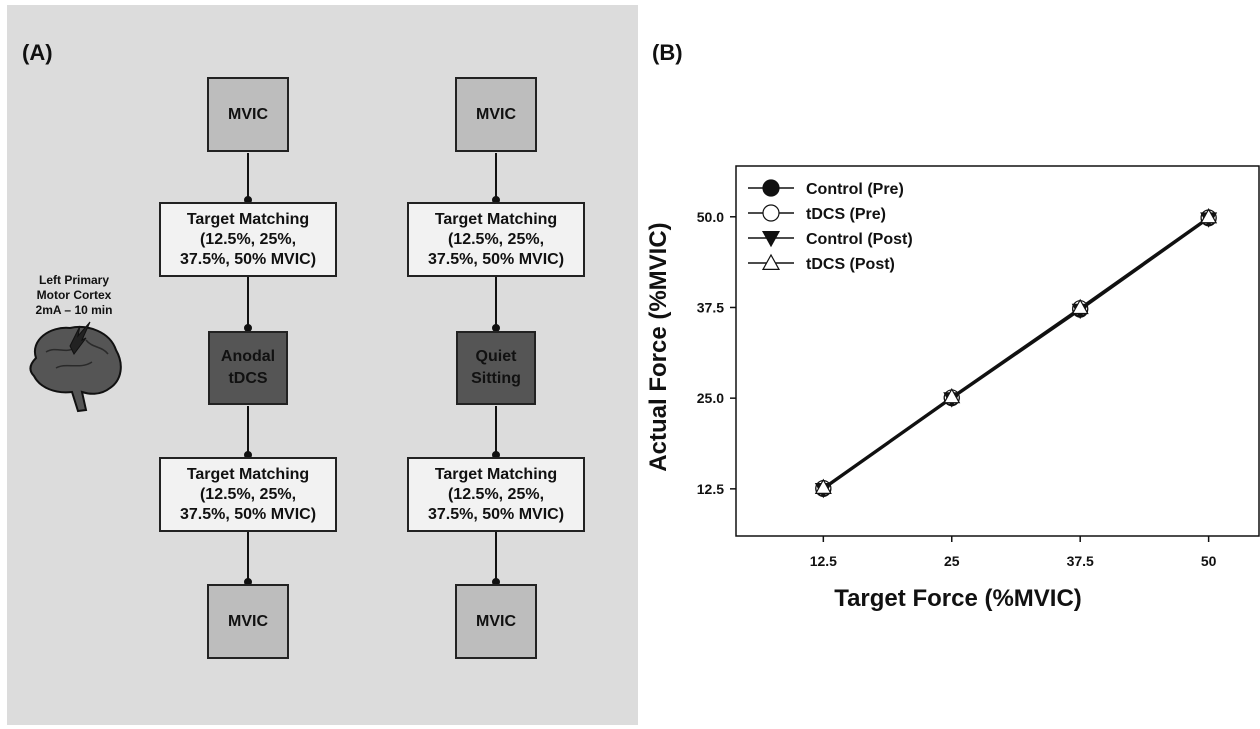  What do you see at coordinates (710, 217) in the screenshot?
I see `y-tick-label: 50.0` at bounding box center [710, 217].